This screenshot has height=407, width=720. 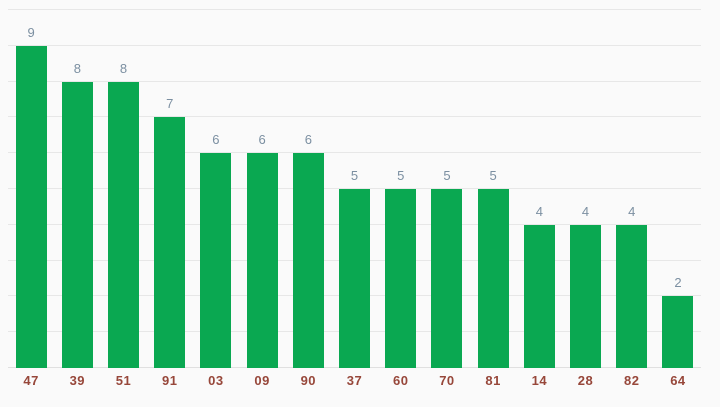 I want to click on x-axis-label: 91, so click(x=169, y=380).